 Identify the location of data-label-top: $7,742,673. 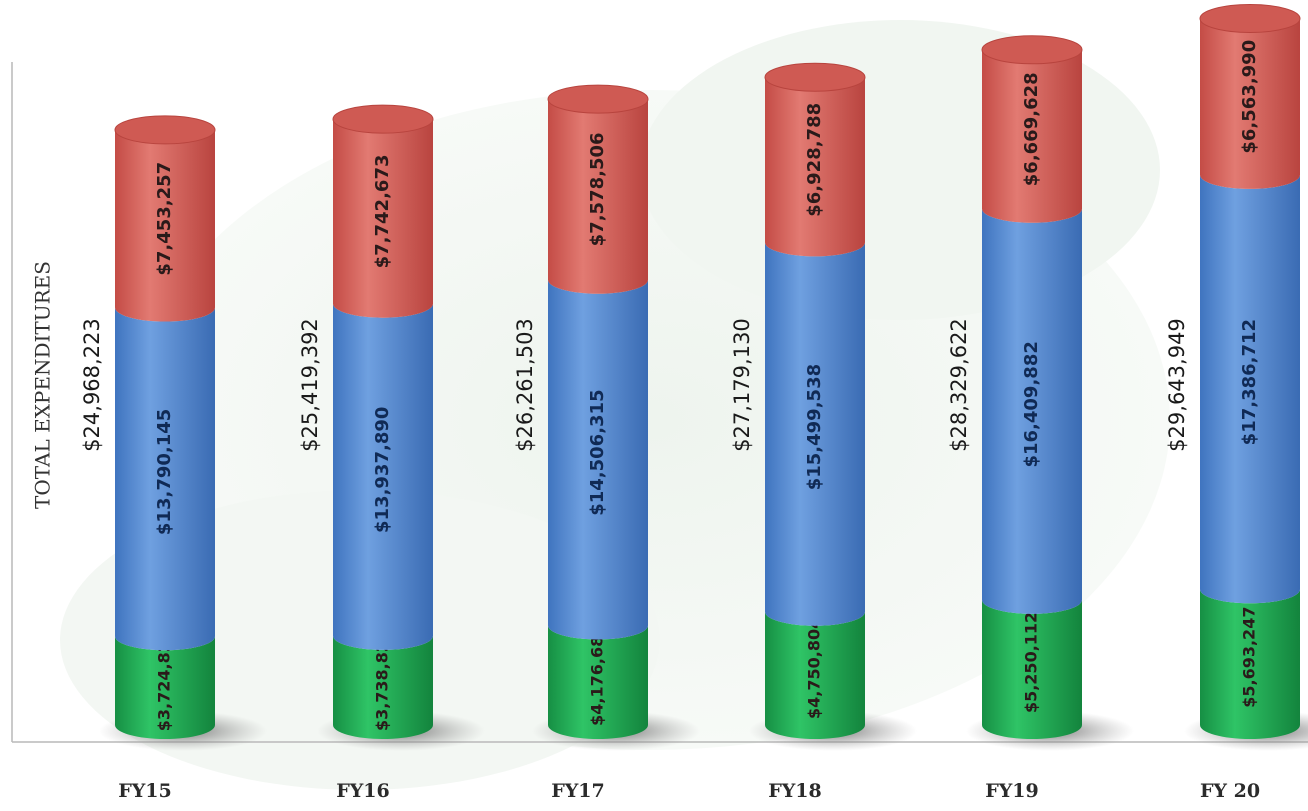
(382, 212).